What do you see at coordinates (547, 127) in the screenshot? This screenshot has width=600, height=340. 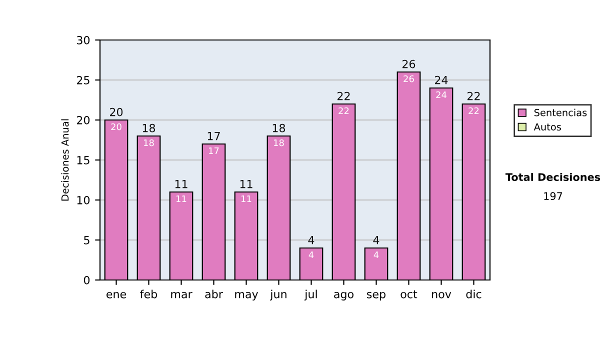 I see `legend-label: Autos` at bounding box center [547, 127].